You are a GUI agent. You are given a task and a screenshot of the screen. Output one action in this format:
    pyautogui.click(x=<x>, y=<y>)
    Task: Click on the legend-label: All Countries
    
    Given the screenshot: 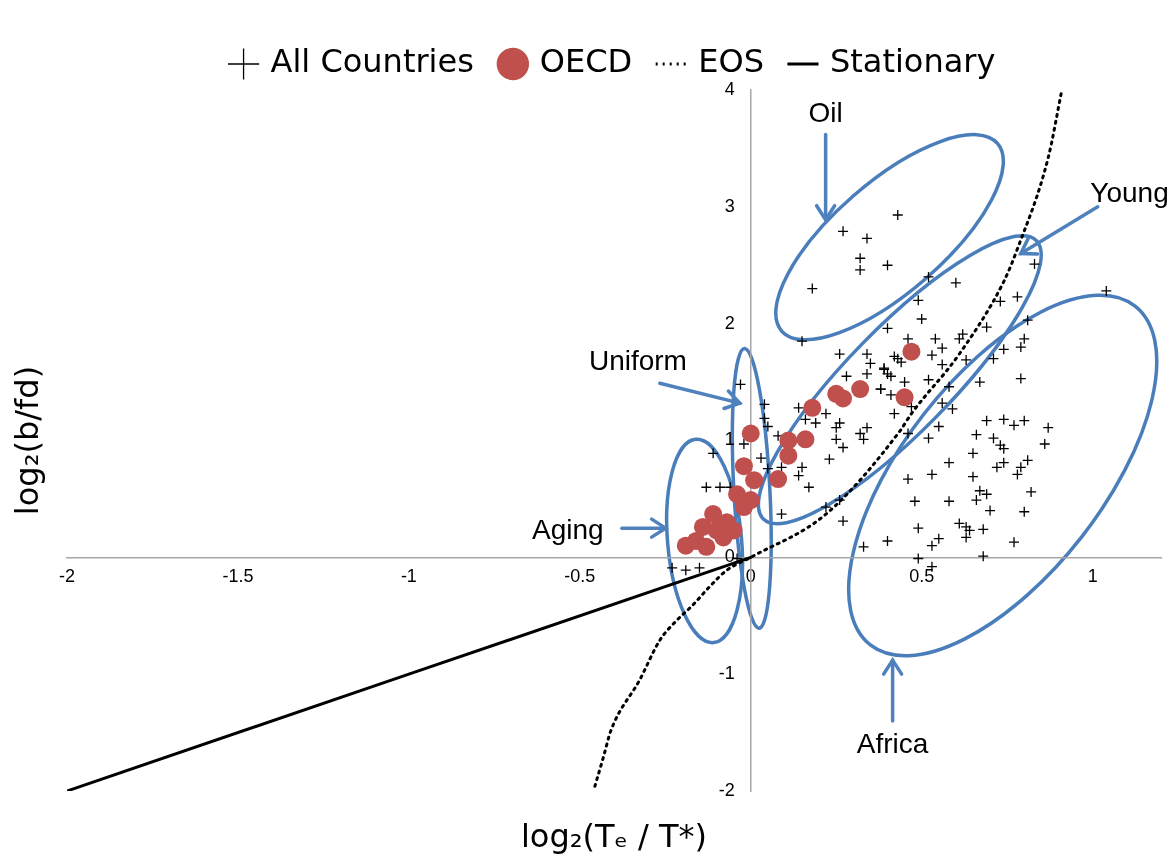 What is the action you would take?
    pyautogui.click(x=372, y=61)
    